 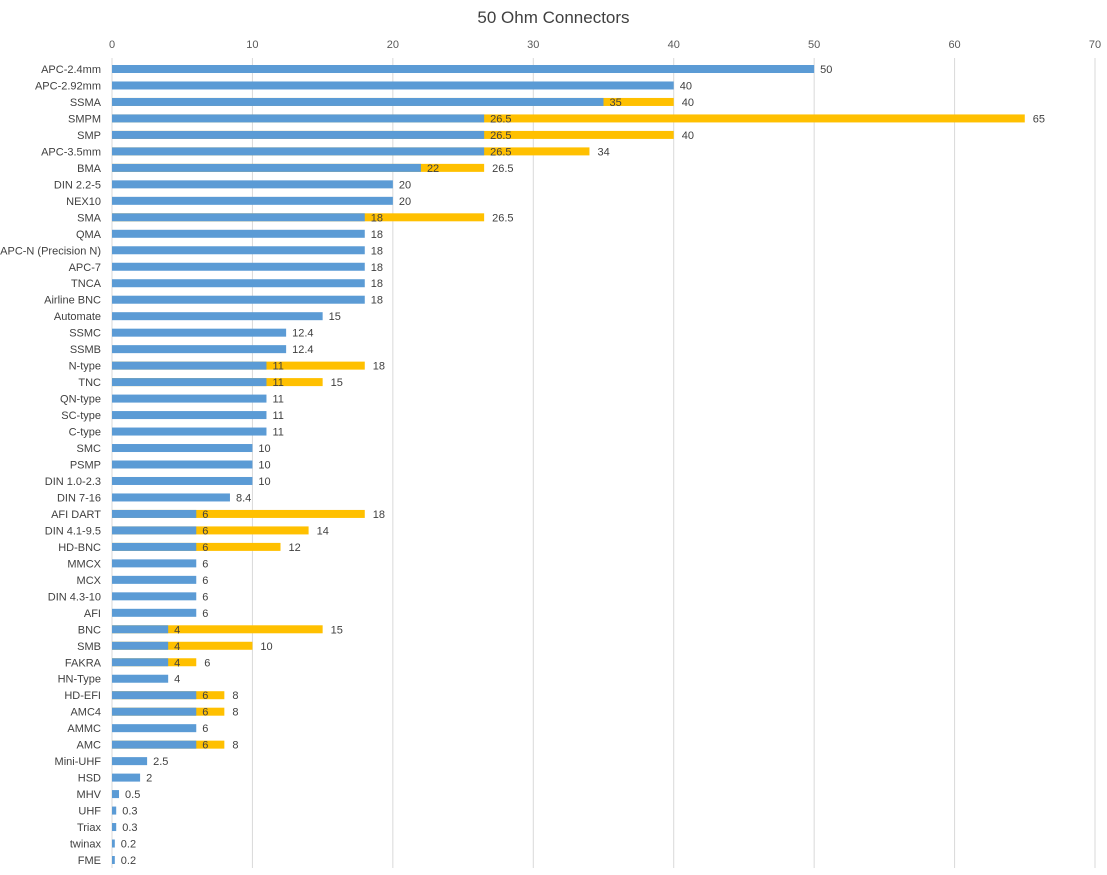 I want to click on category-label: FME, so click(x=89, y=861).